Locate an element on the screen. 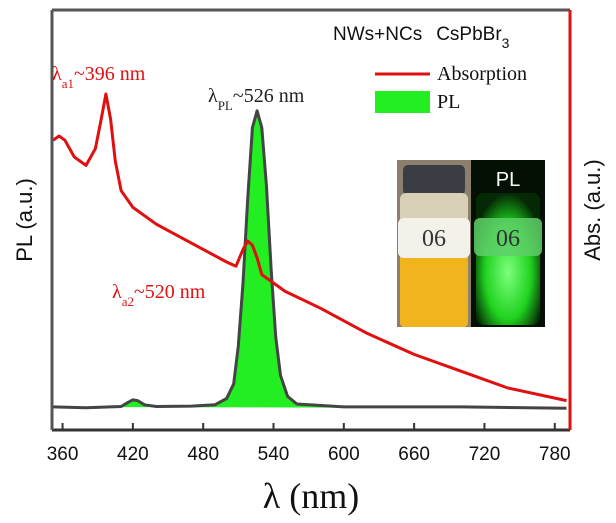  title-subscript: 3 is located at coordinates (506, 43).